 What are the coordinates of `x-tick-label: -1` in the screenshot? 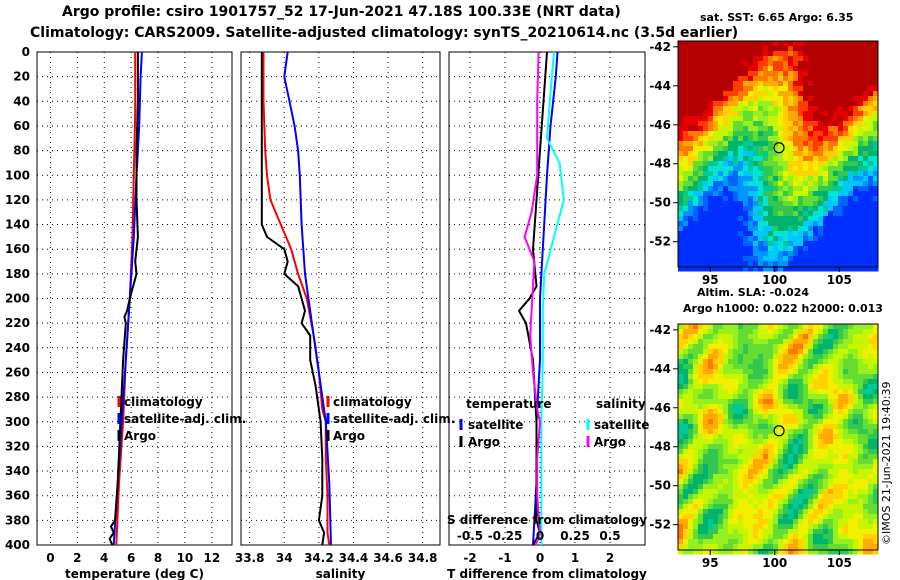 It's located at (504, 558).